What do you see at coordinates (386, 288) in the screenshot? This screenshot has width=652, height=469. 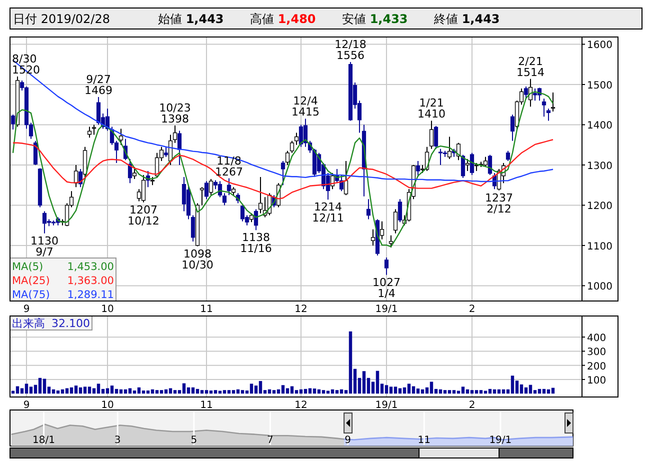 I see `annotation: 1027 1/4` at bounding box center [386, 288].